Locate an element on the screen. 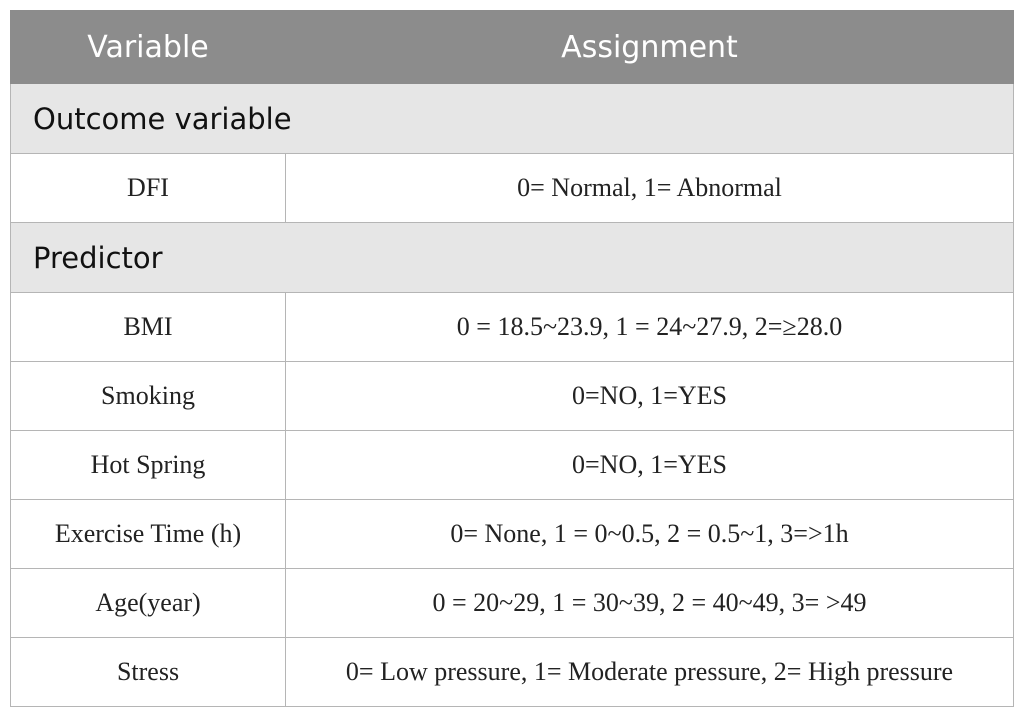 The height and width of the screenshot is (722, 1025). variable-cell: Stress is located at coordinates (148, 672).